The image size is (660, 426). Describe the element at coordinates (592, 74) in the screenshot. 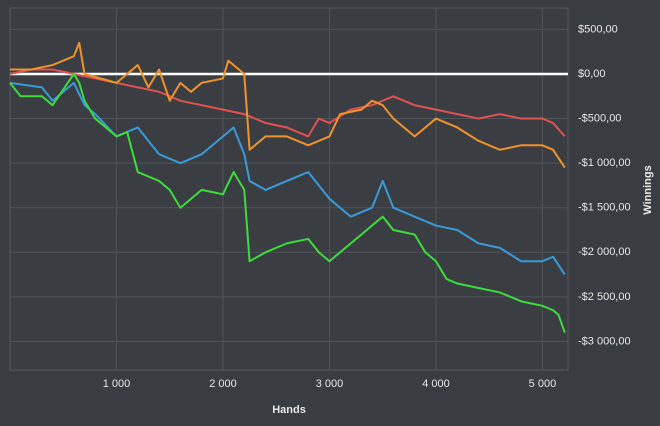

I see `y-tick-label: $0,00` at that location.